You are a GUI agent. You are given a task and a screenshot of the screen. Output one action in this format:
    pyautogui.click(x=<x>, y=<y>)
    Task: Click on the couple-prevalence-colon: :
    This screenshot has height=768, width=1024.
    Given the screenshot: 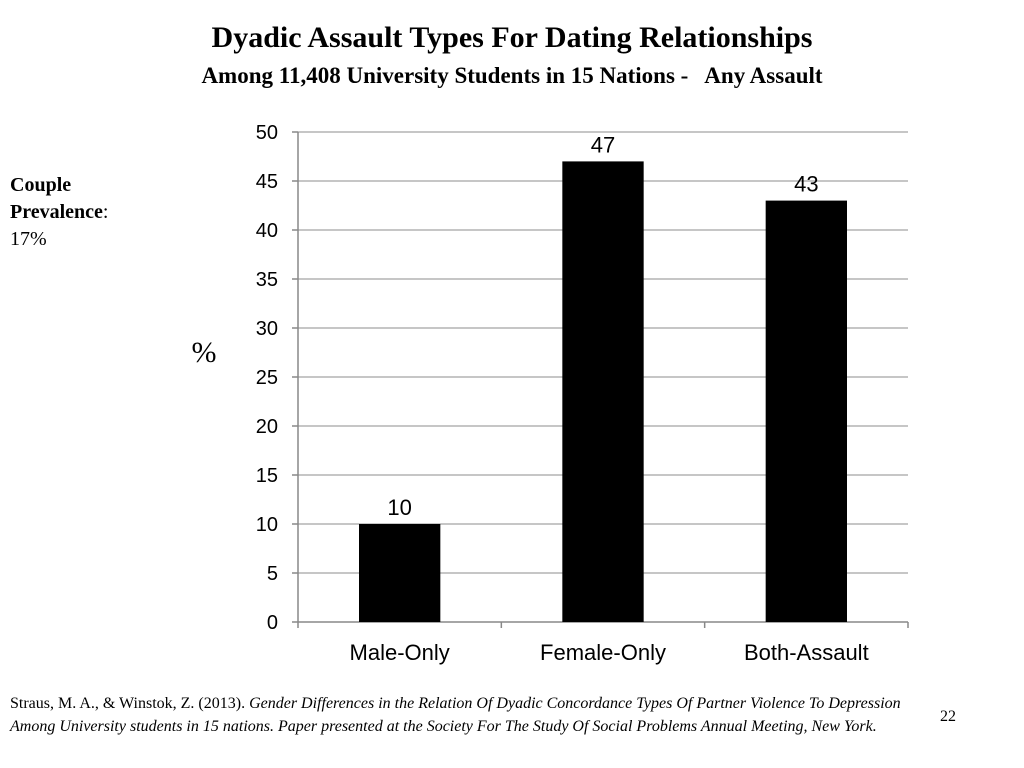 What is the action you would take?
    pyautogui.click(x=105, y=212)
    